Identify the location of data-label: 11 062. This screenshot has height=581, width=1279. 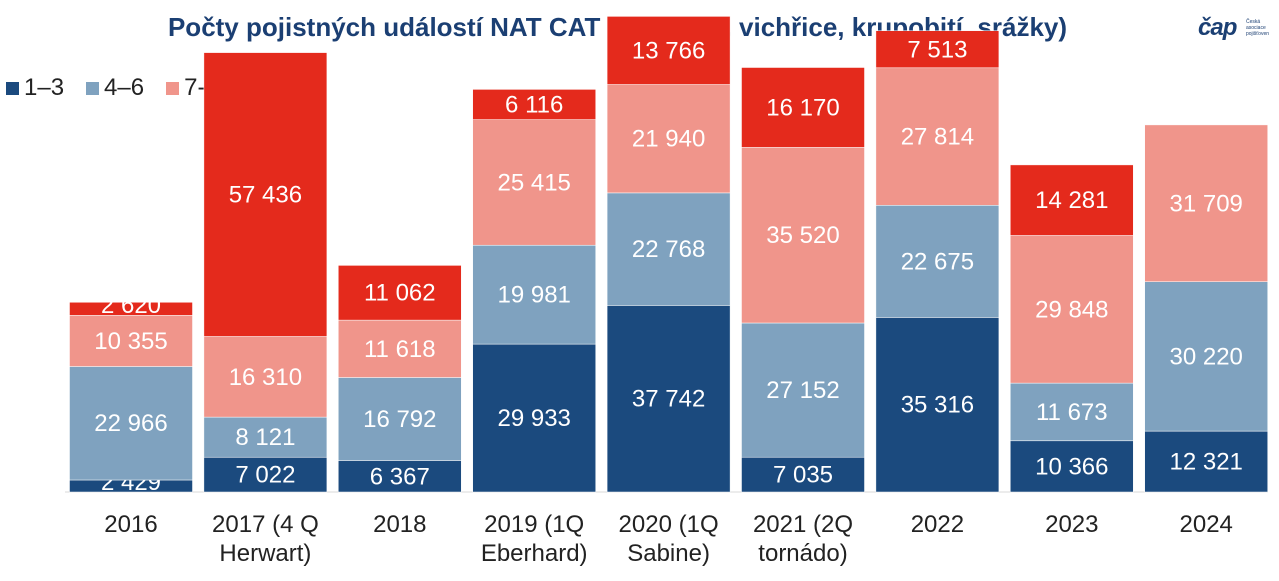
(400, 293).